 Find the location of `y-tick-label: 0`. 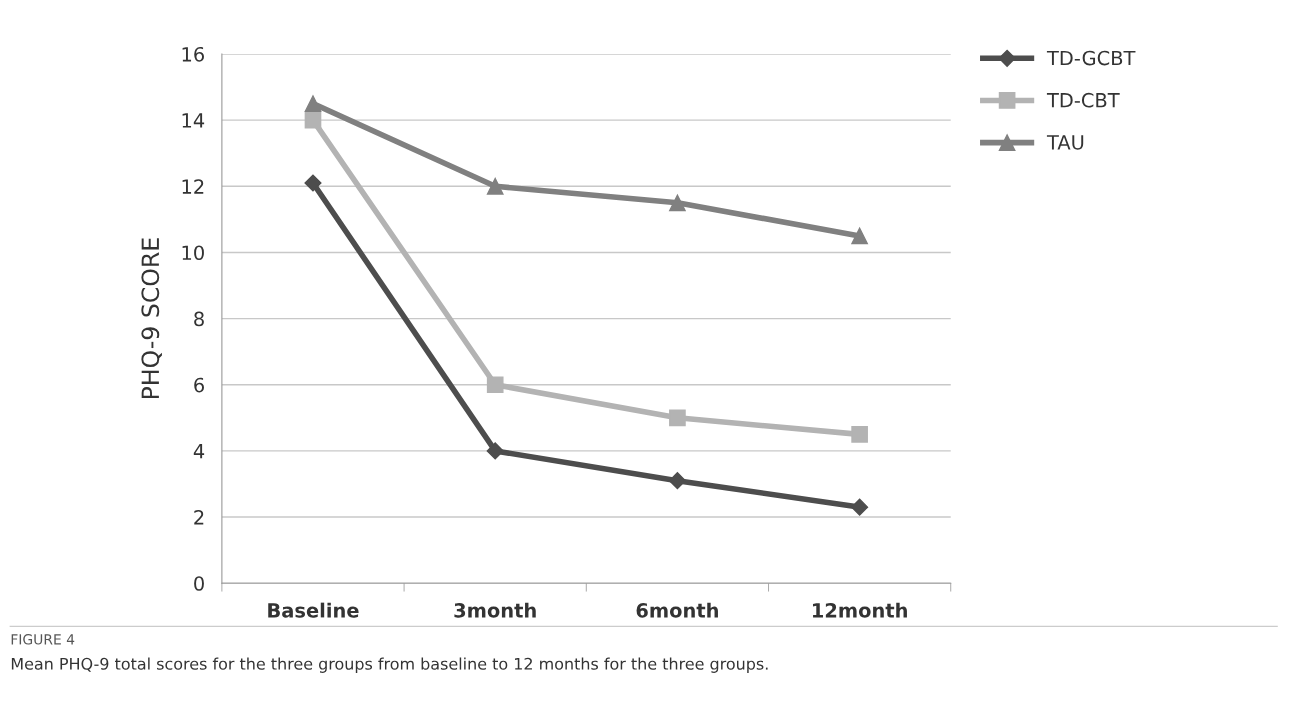

y-tick-label: 0 is located at coordinates (199, 583).